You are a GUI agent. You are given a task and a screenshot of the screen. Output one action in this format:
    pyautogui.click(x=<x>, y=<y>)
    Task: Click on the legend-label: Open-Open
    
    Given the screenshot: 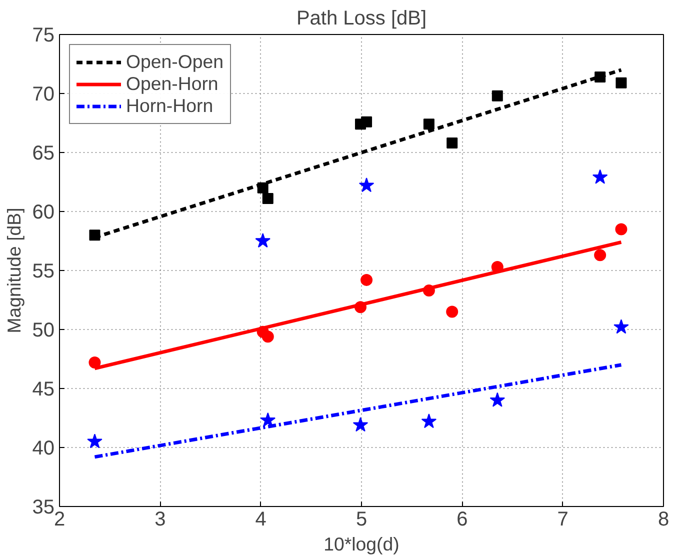 What is the action you would take?
    pyautogui.click(x=175, y=62)
    